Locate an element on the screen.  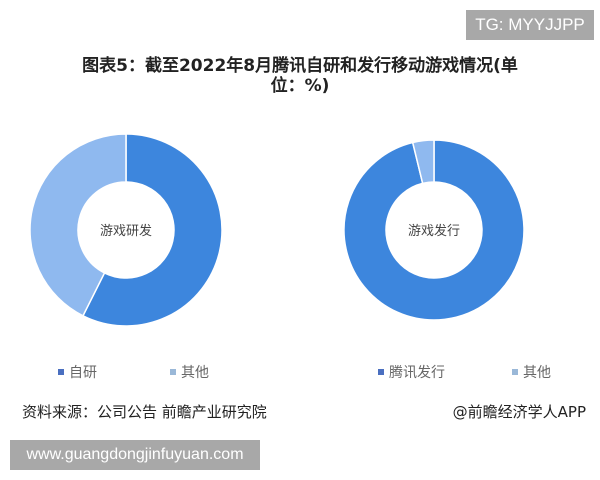
donut-slice-腾讯发行 is located at coordinates (434, 230).